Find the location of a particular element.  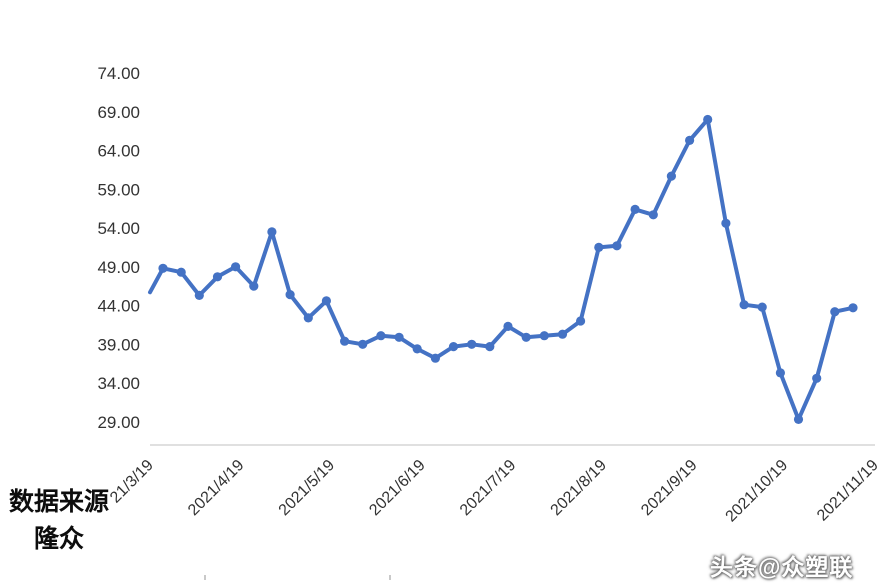

y-tick-label: 69.00 is located at coordinates (118, 112).